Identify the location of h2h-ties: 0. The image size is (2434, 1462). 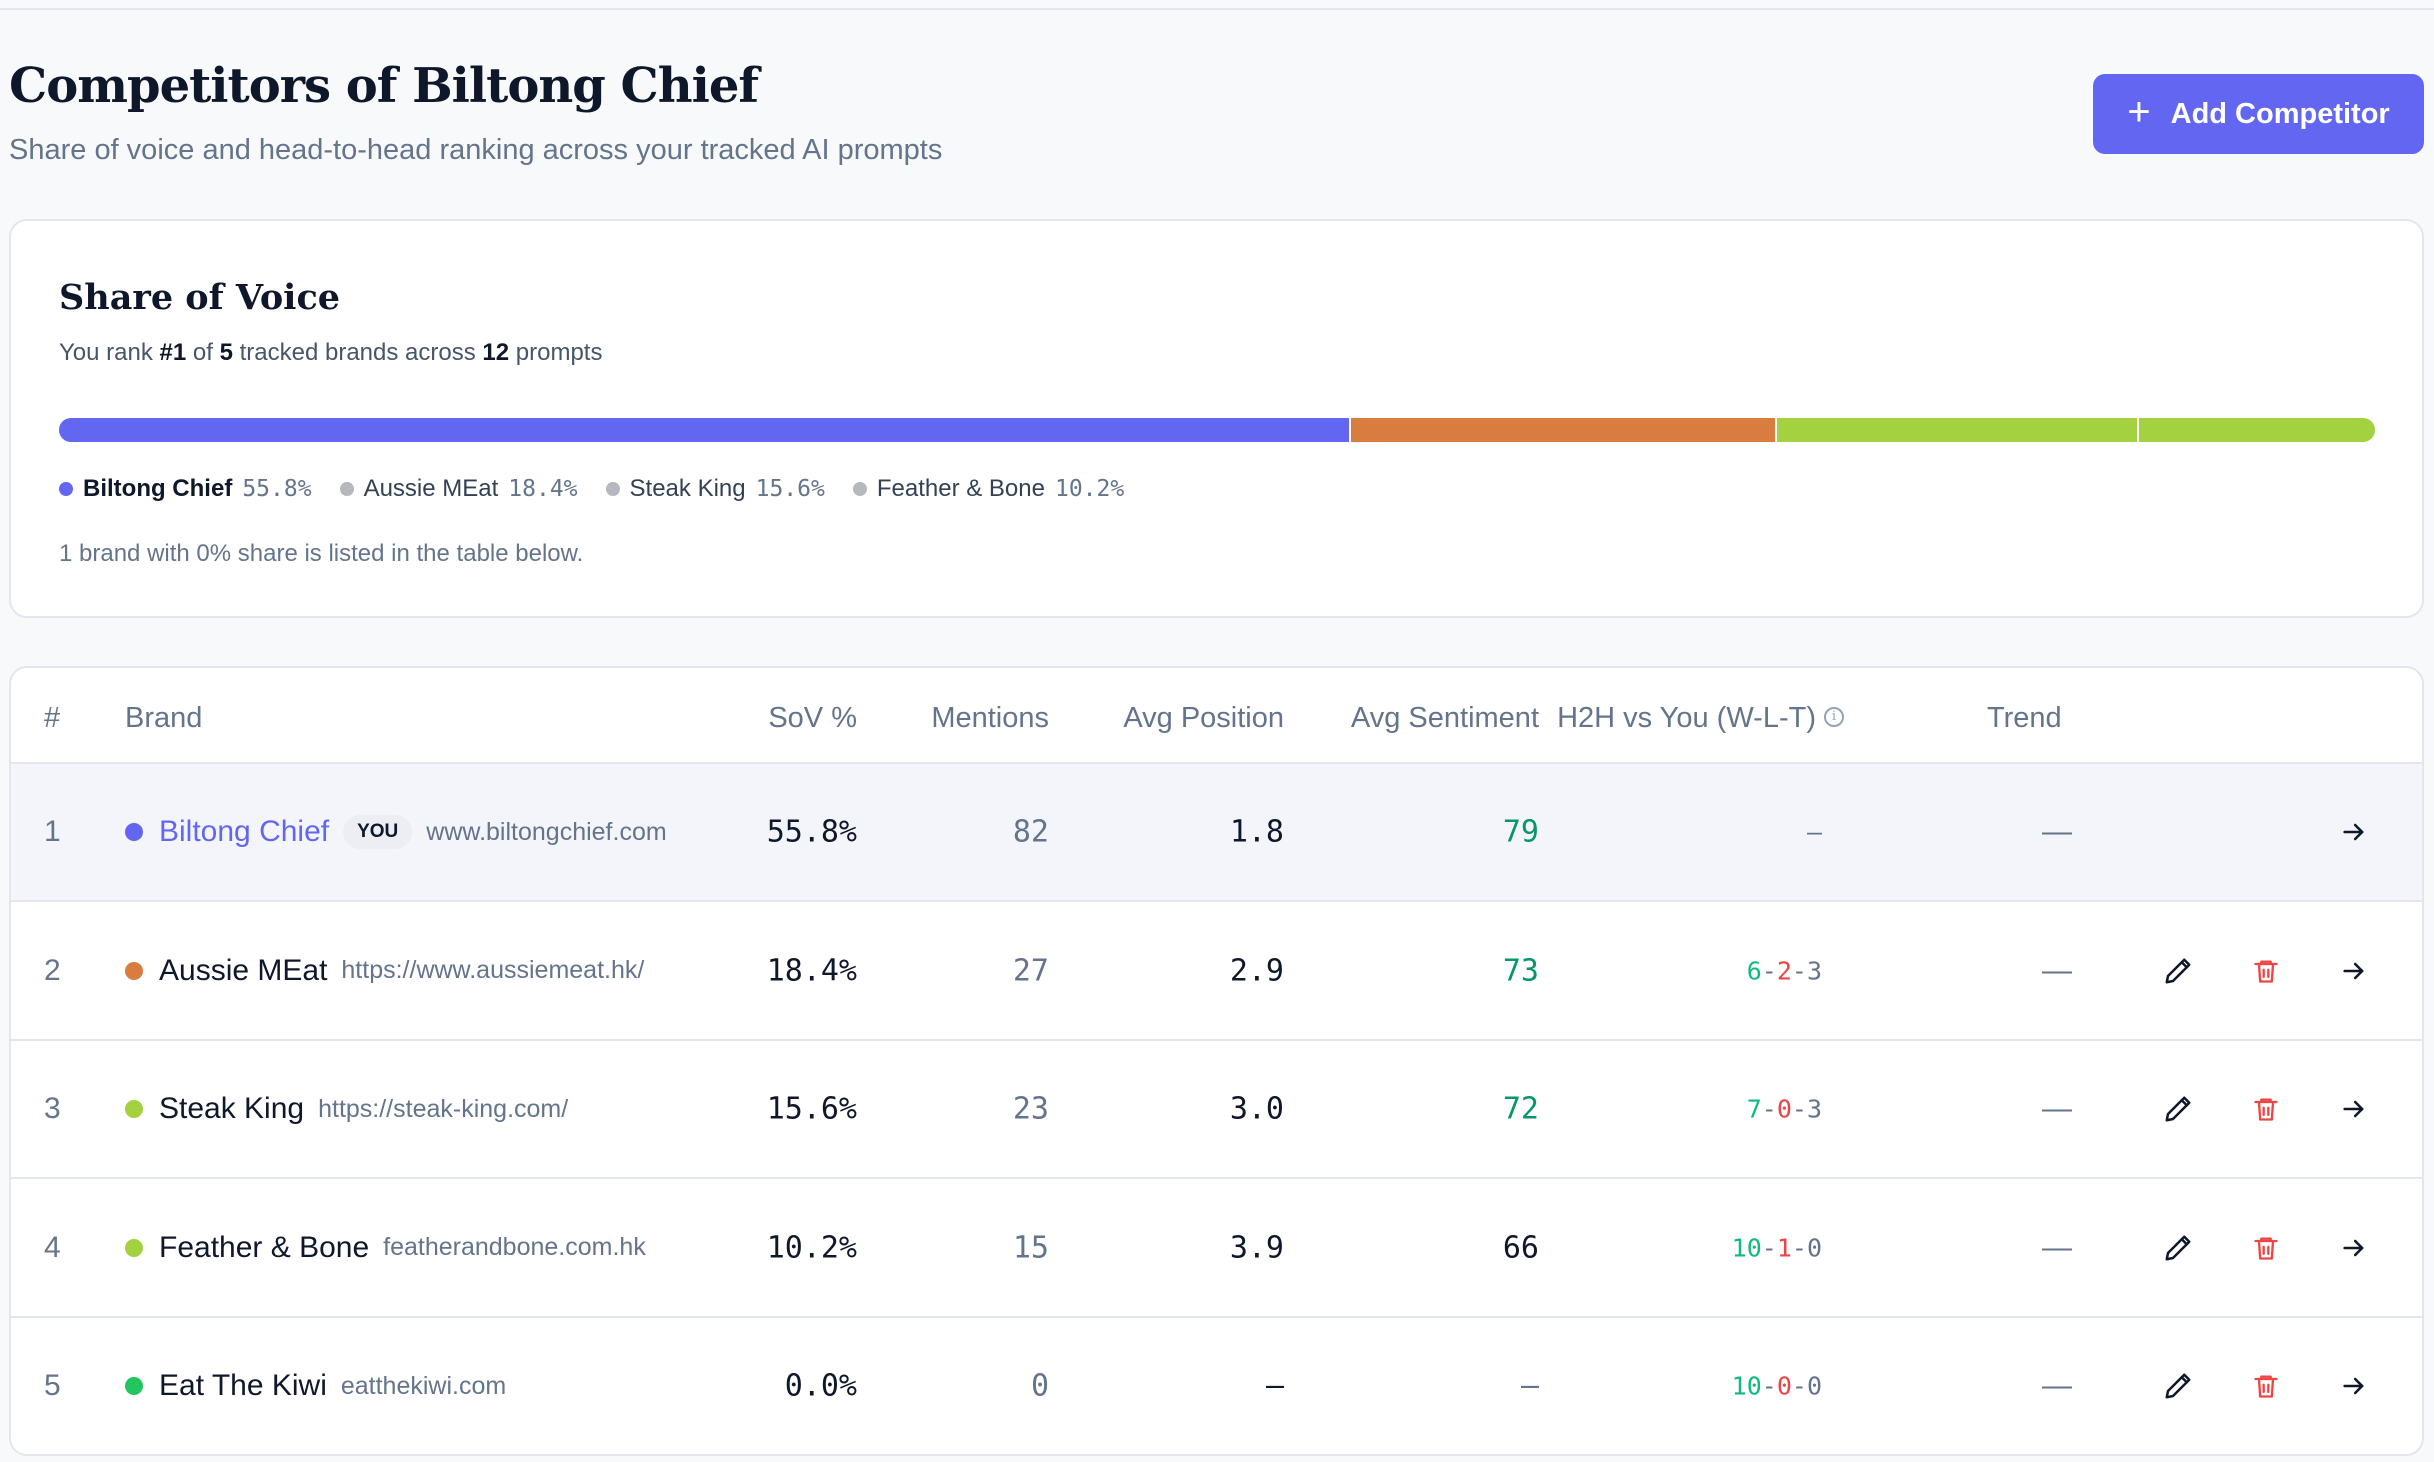
(1814, 1247).